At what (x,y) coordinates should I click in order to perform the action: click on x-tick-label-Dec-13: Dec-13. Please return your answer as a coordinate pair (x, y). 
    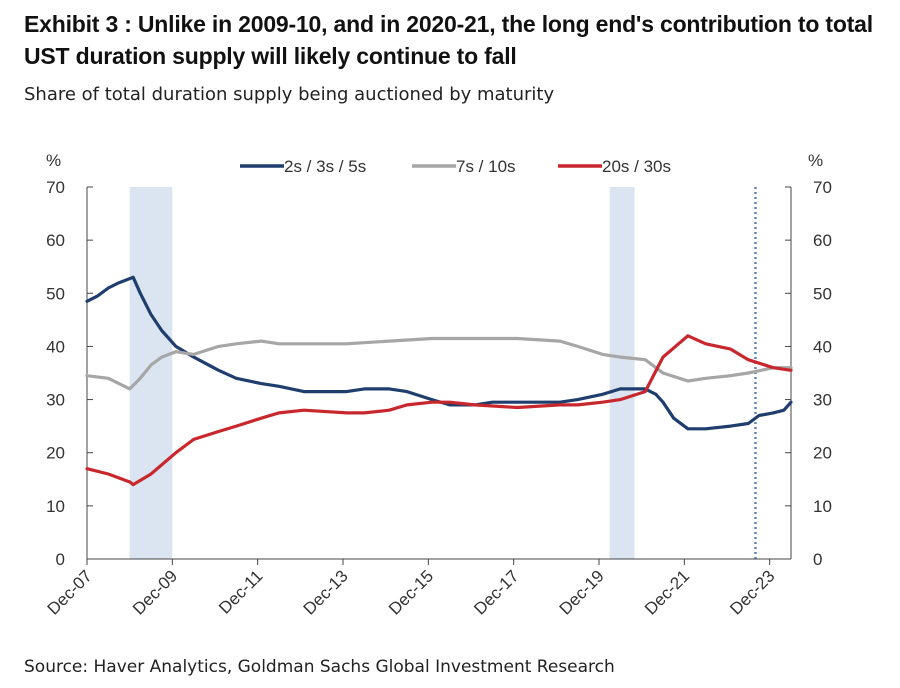
    Looking at the image, I should click on (326, 592).